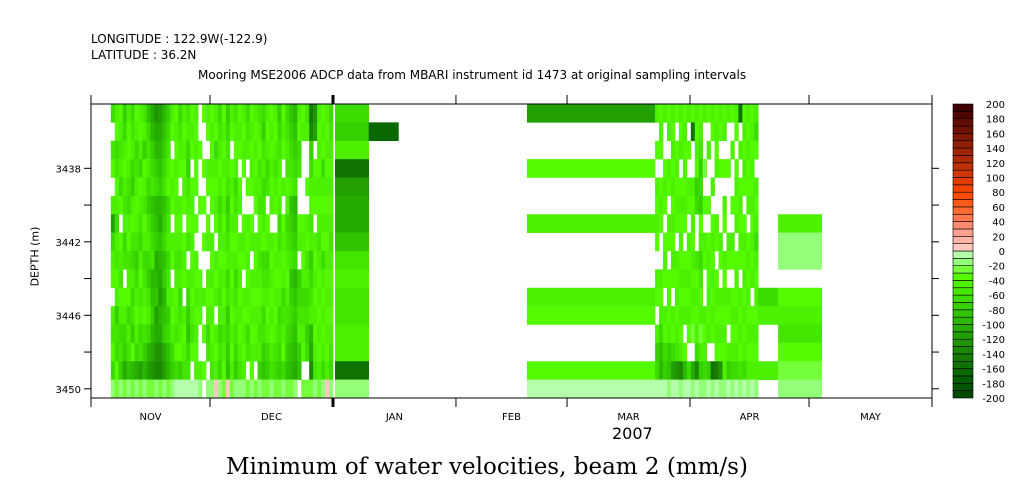  I want to click on x-tick-label-nov: NOV, so click(150, 417).